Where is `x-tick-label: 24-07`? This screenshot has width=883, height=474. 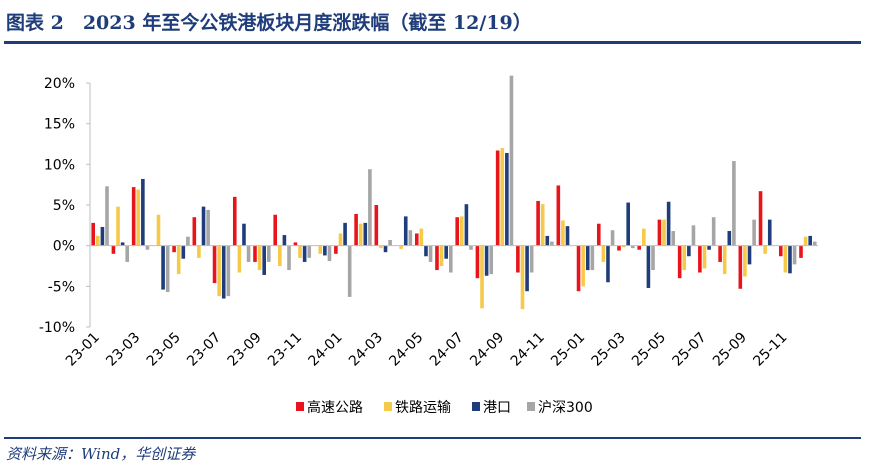 x-tick-label: 24-07 is located at coordinates (447, 350).